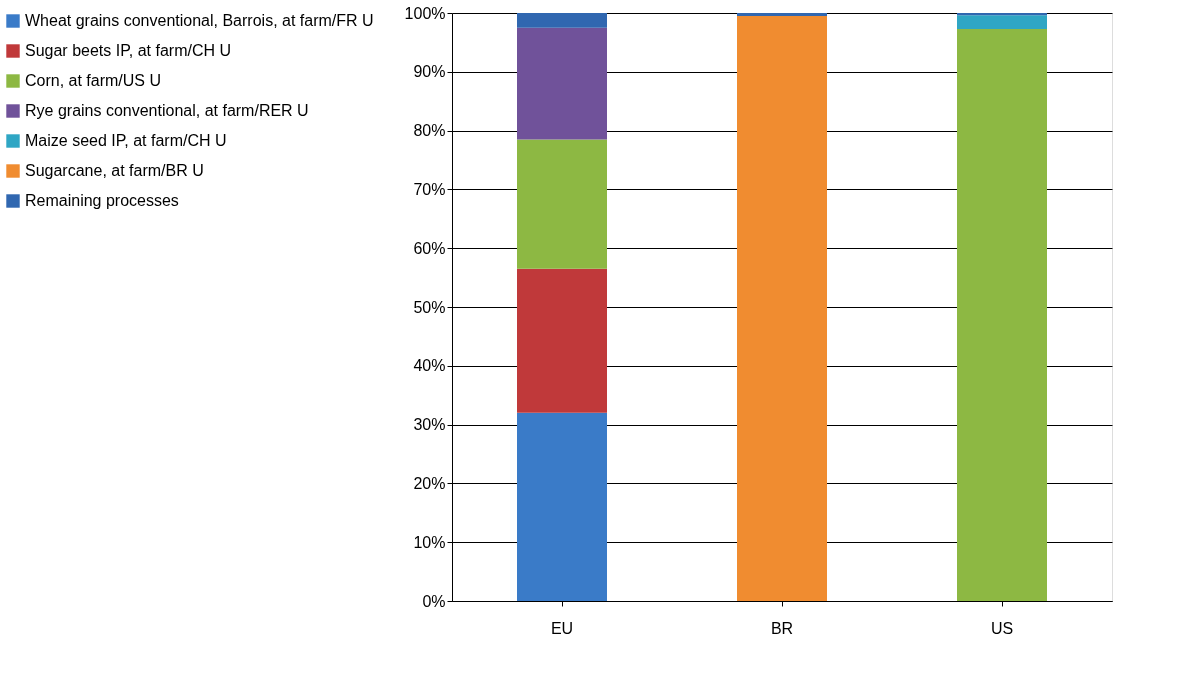 The image size is (1184, 686). Describe the element at coordinates (429, 366) in the screenshot. I see `y-tick-label: 40%` at that location.